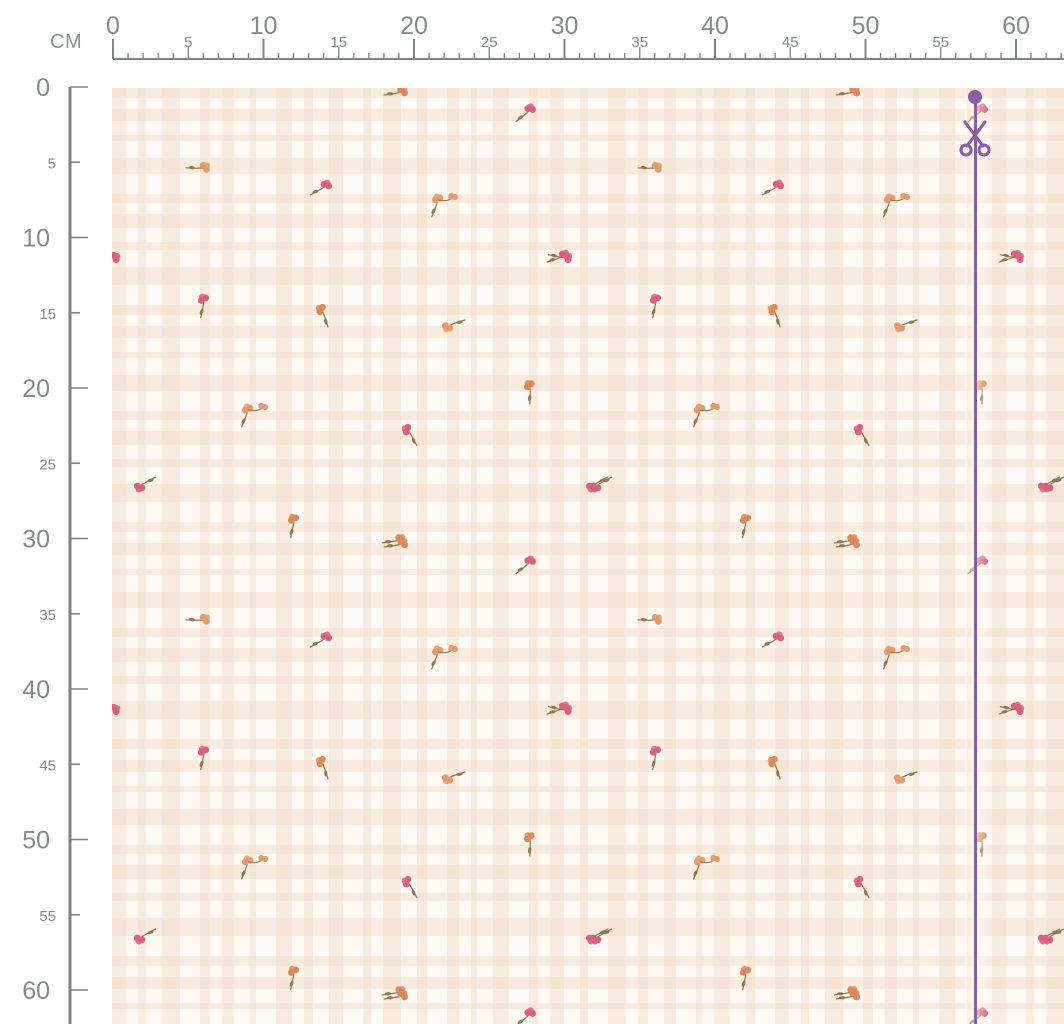 The height and width of the screenshot is (1024, 1064). What do you see at coordinates (975, 138) in the screenshot?
I see `scissors-icon` at bounding box center [975, 138].